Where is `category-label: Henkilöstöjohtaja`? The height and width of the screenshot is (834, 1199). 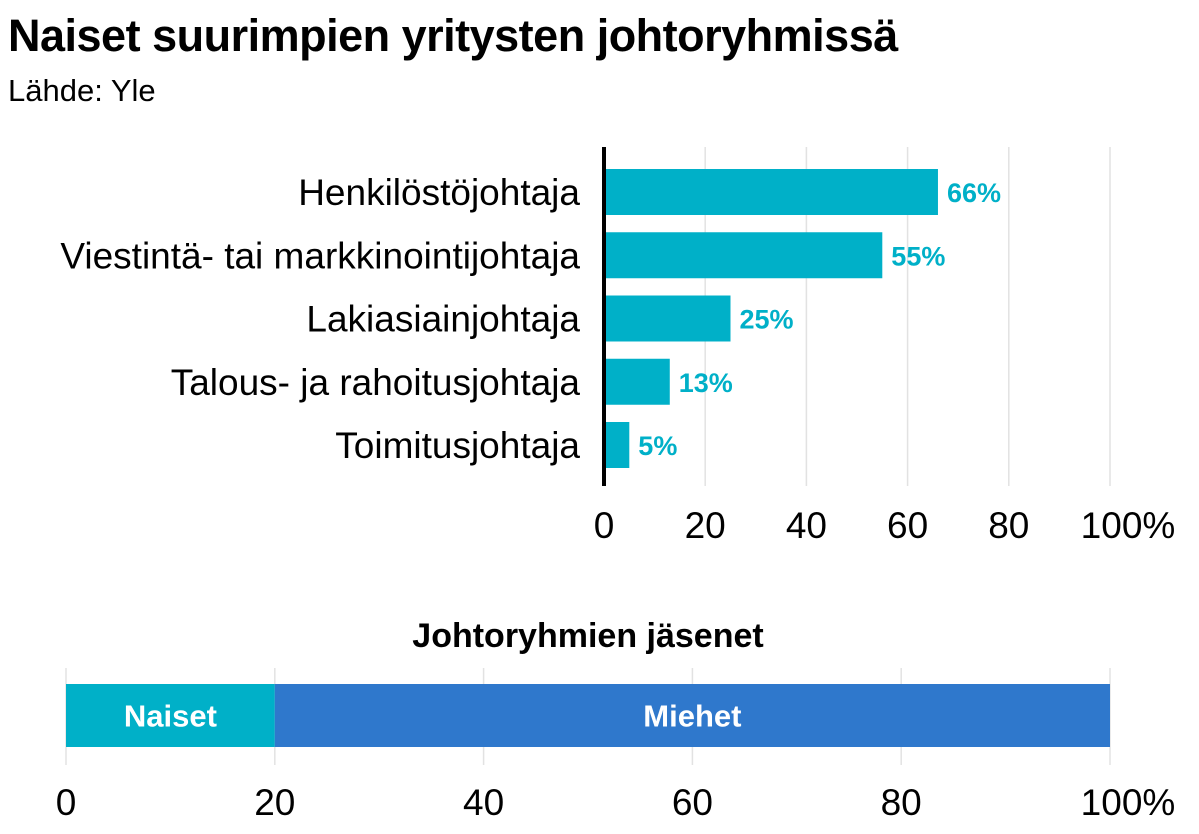
category-label: Henkilöstöjohtaja is located at coordinates (439, 192).